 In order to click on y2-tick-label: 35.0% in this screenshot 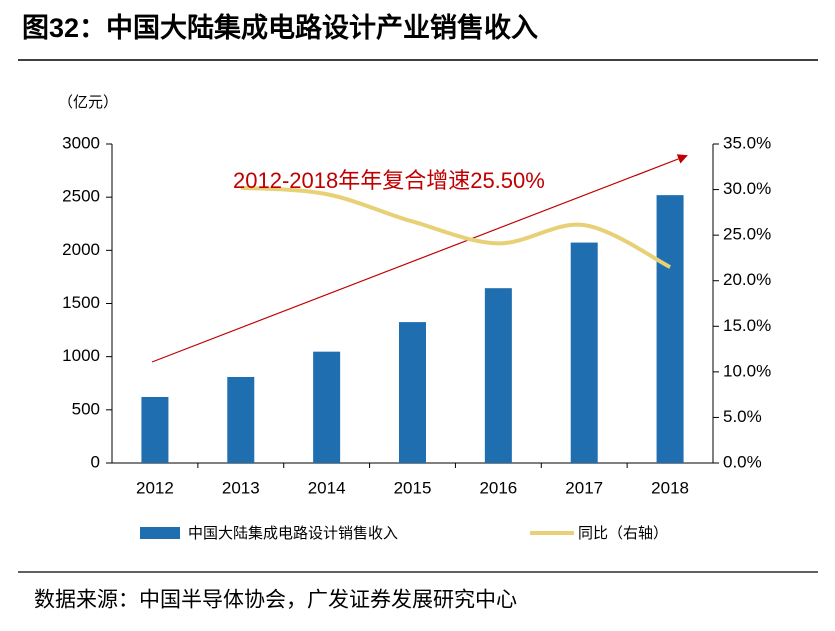, I will do `click(747, 142)`.